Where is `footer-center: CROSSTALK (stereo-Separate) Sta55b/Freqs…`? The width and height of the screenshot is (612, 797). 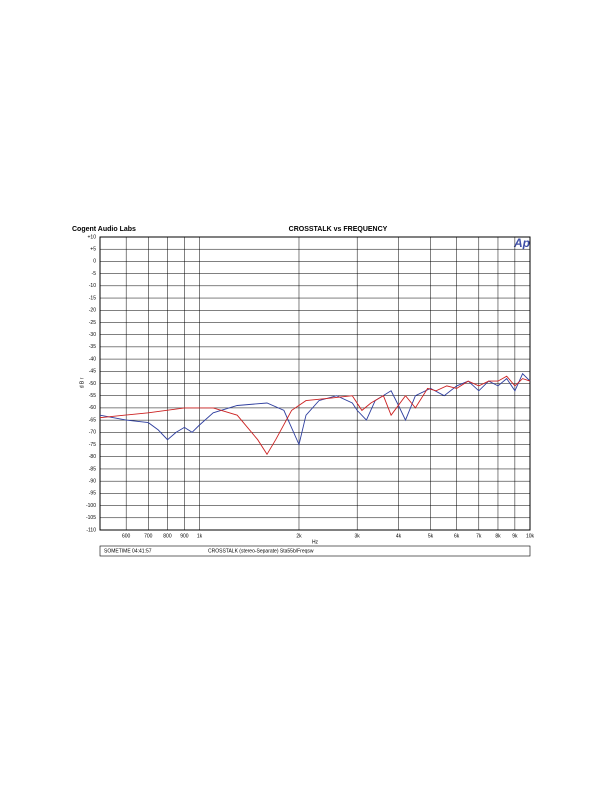 footer-center: CROSSTALK (stereo-Separate) Sta55b/Freqs… is located at coordinates (261, 551).